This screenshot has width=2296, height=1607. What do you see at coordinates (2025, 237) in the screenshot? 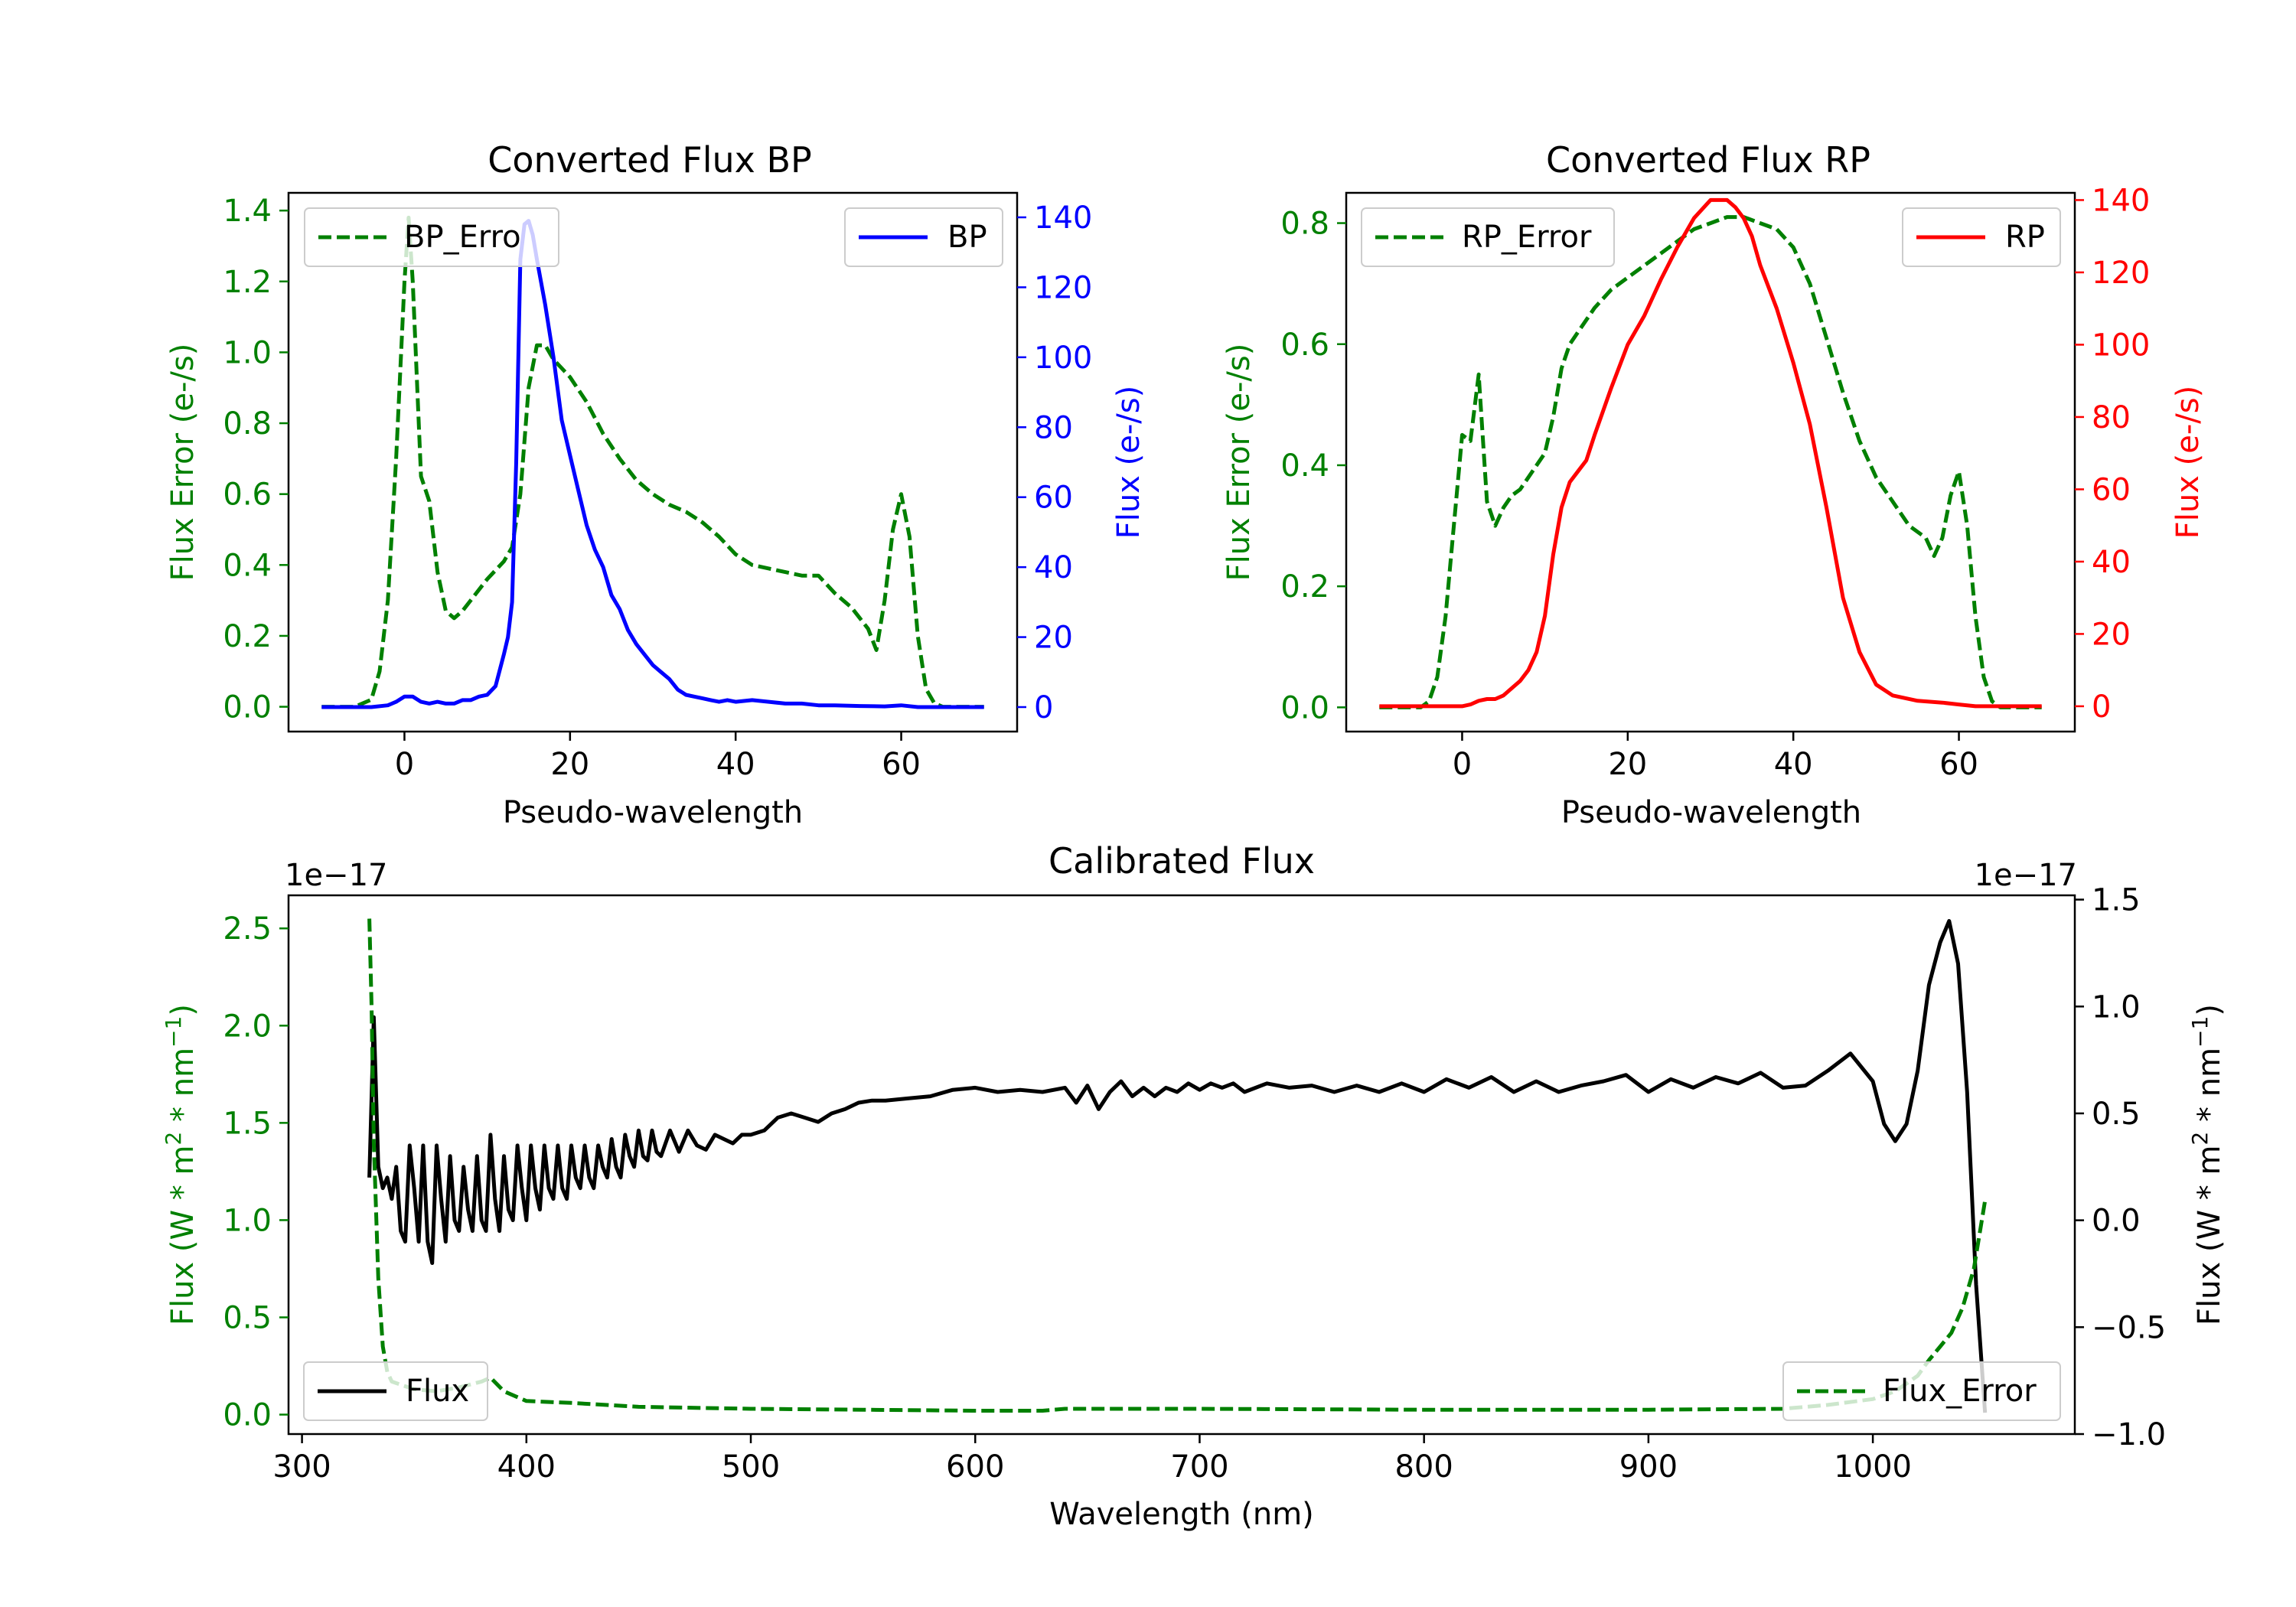
I see `rp-legend-label: RP` at bounding box center [2025, 237].